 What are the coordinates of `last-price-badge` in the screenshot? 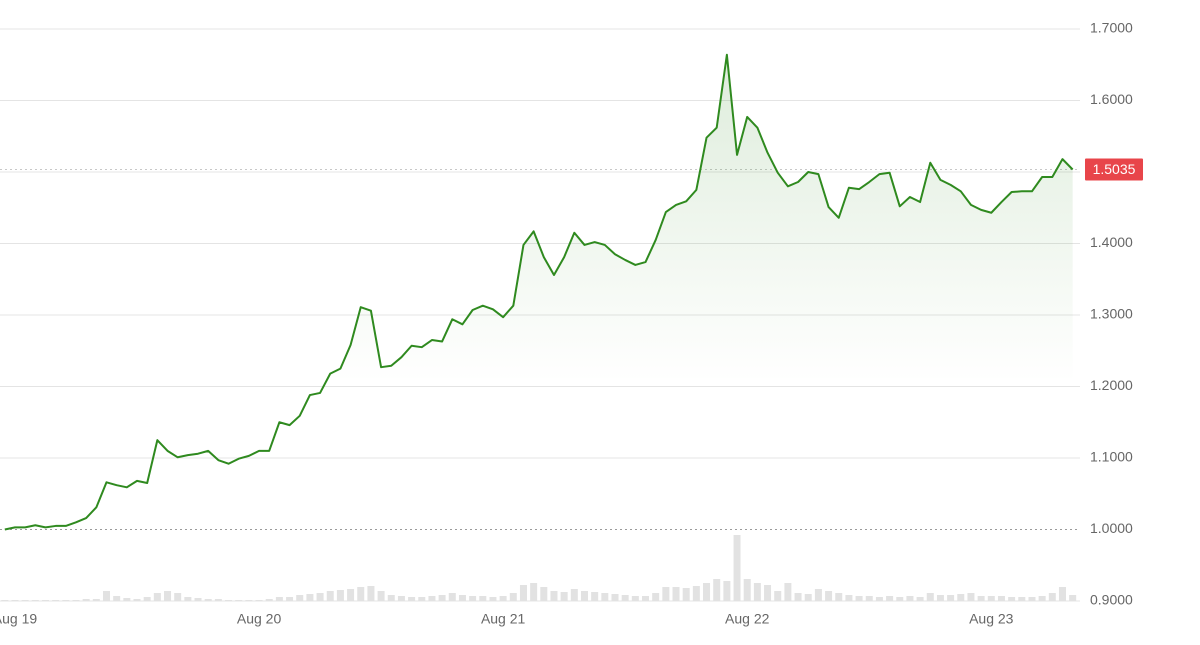 It's located at (1114, 169).